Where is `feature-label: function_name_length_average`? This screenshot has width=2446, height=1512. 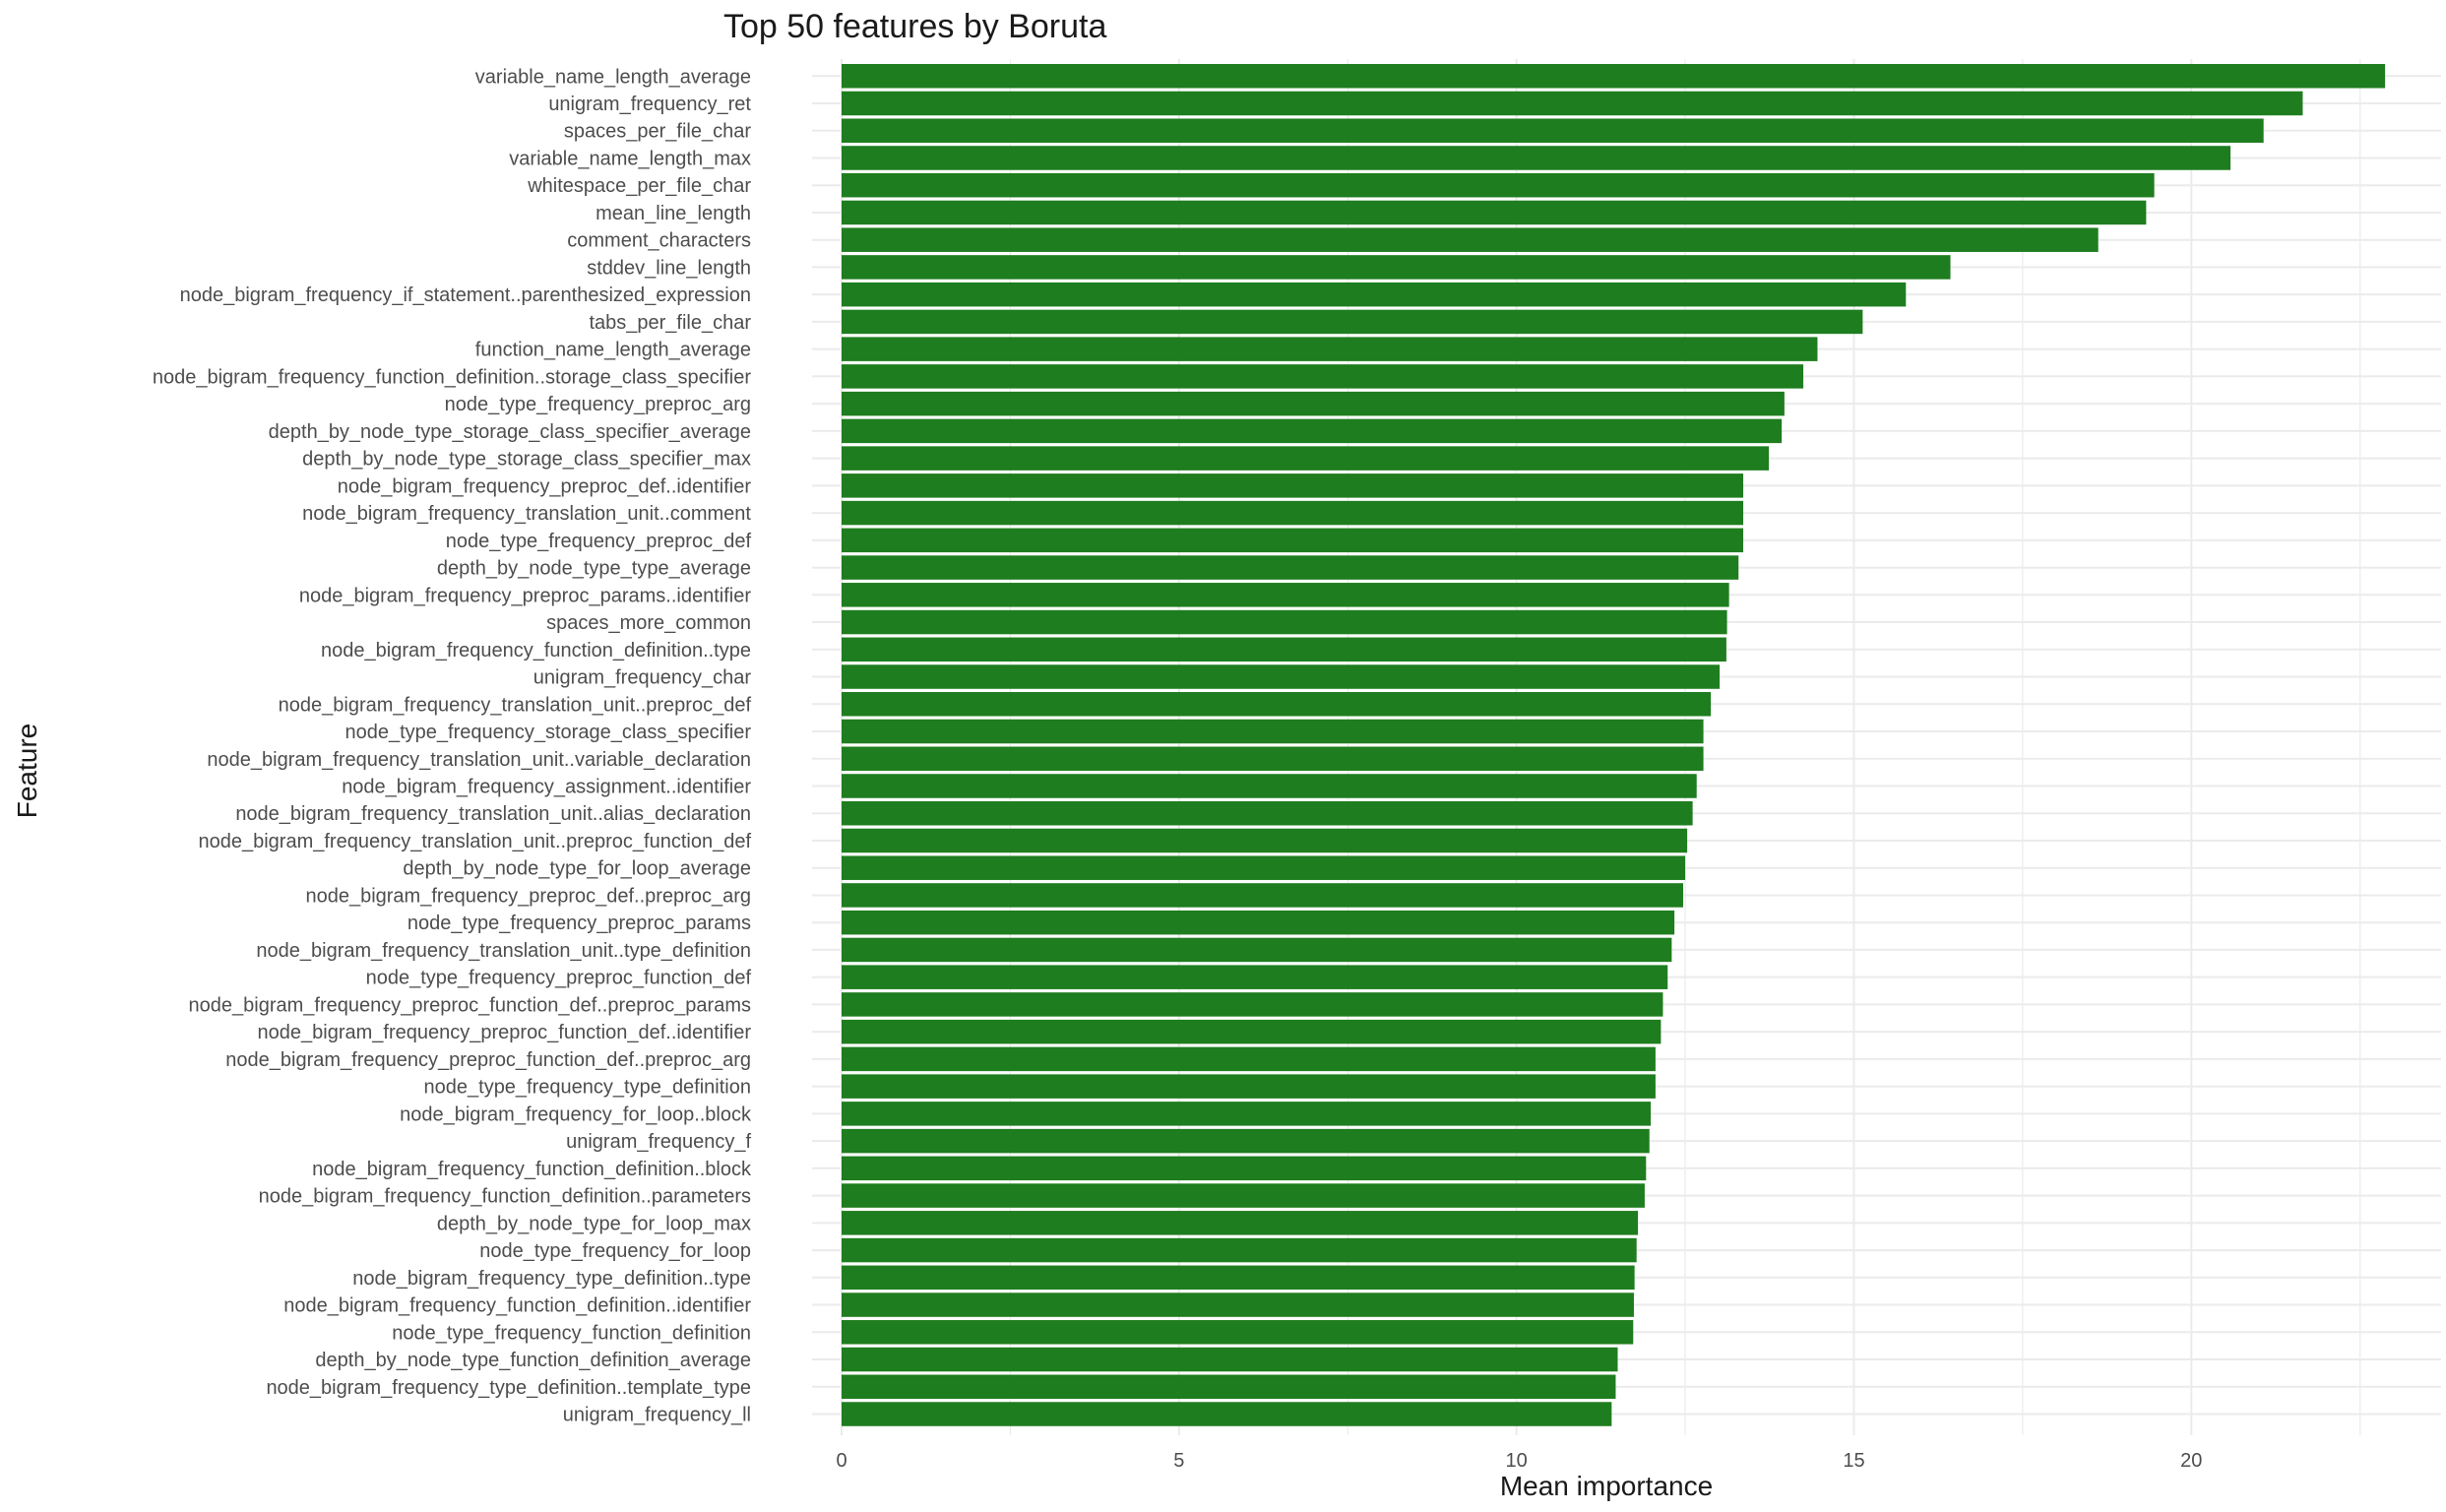 feature-label: function_name_length_average is located at coordinates (613, 350).